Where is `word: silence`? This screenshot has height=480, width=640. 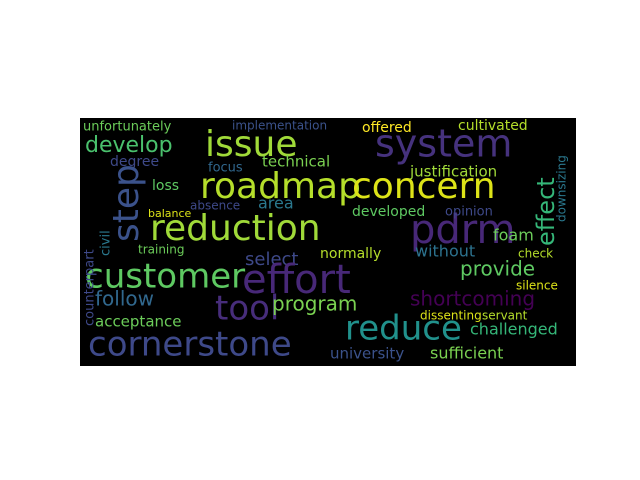
word: silence is located at coordinates (537, 286).